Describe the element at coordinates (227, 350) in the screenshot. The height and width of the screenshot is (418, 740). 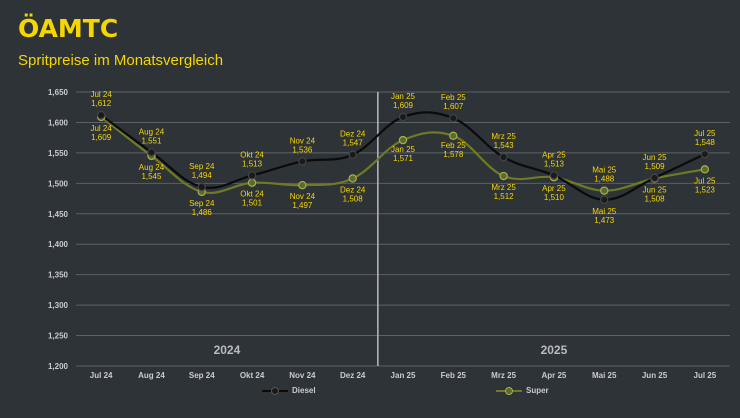
I see `year-label-2024: 2024` at that location.